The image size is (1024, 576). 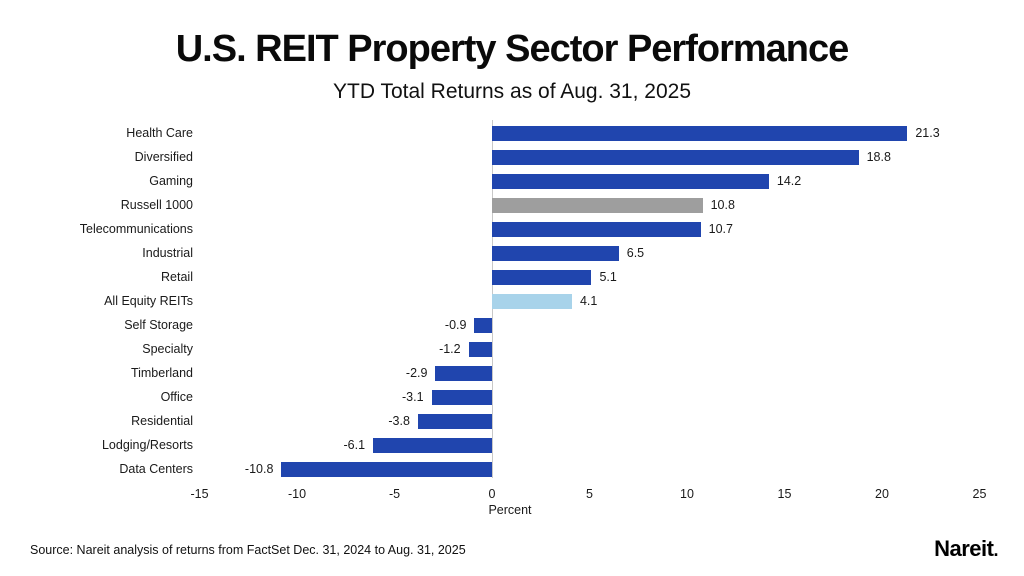 I want to click on nareit-logo-text: Nareit, so click(x=964, y=548).